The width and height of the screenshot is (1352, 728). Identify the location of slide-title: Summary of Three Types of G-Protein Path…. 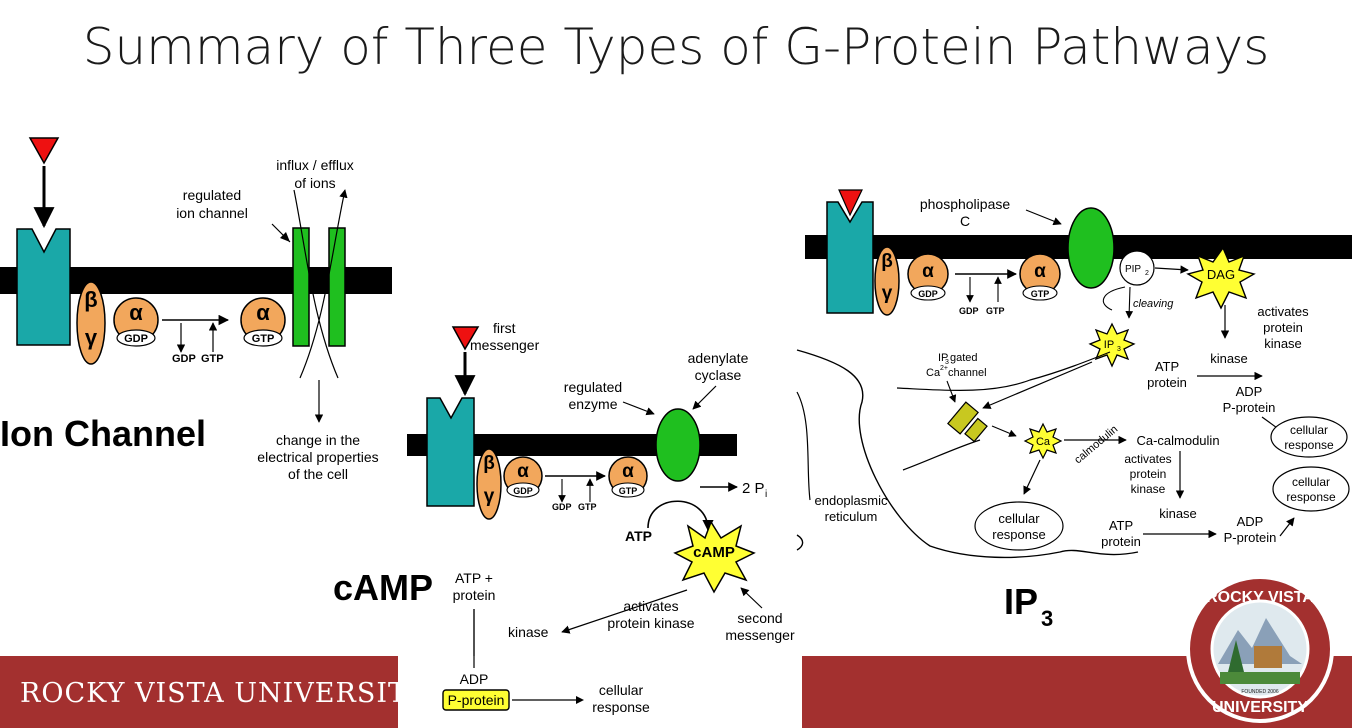
(676, 47).